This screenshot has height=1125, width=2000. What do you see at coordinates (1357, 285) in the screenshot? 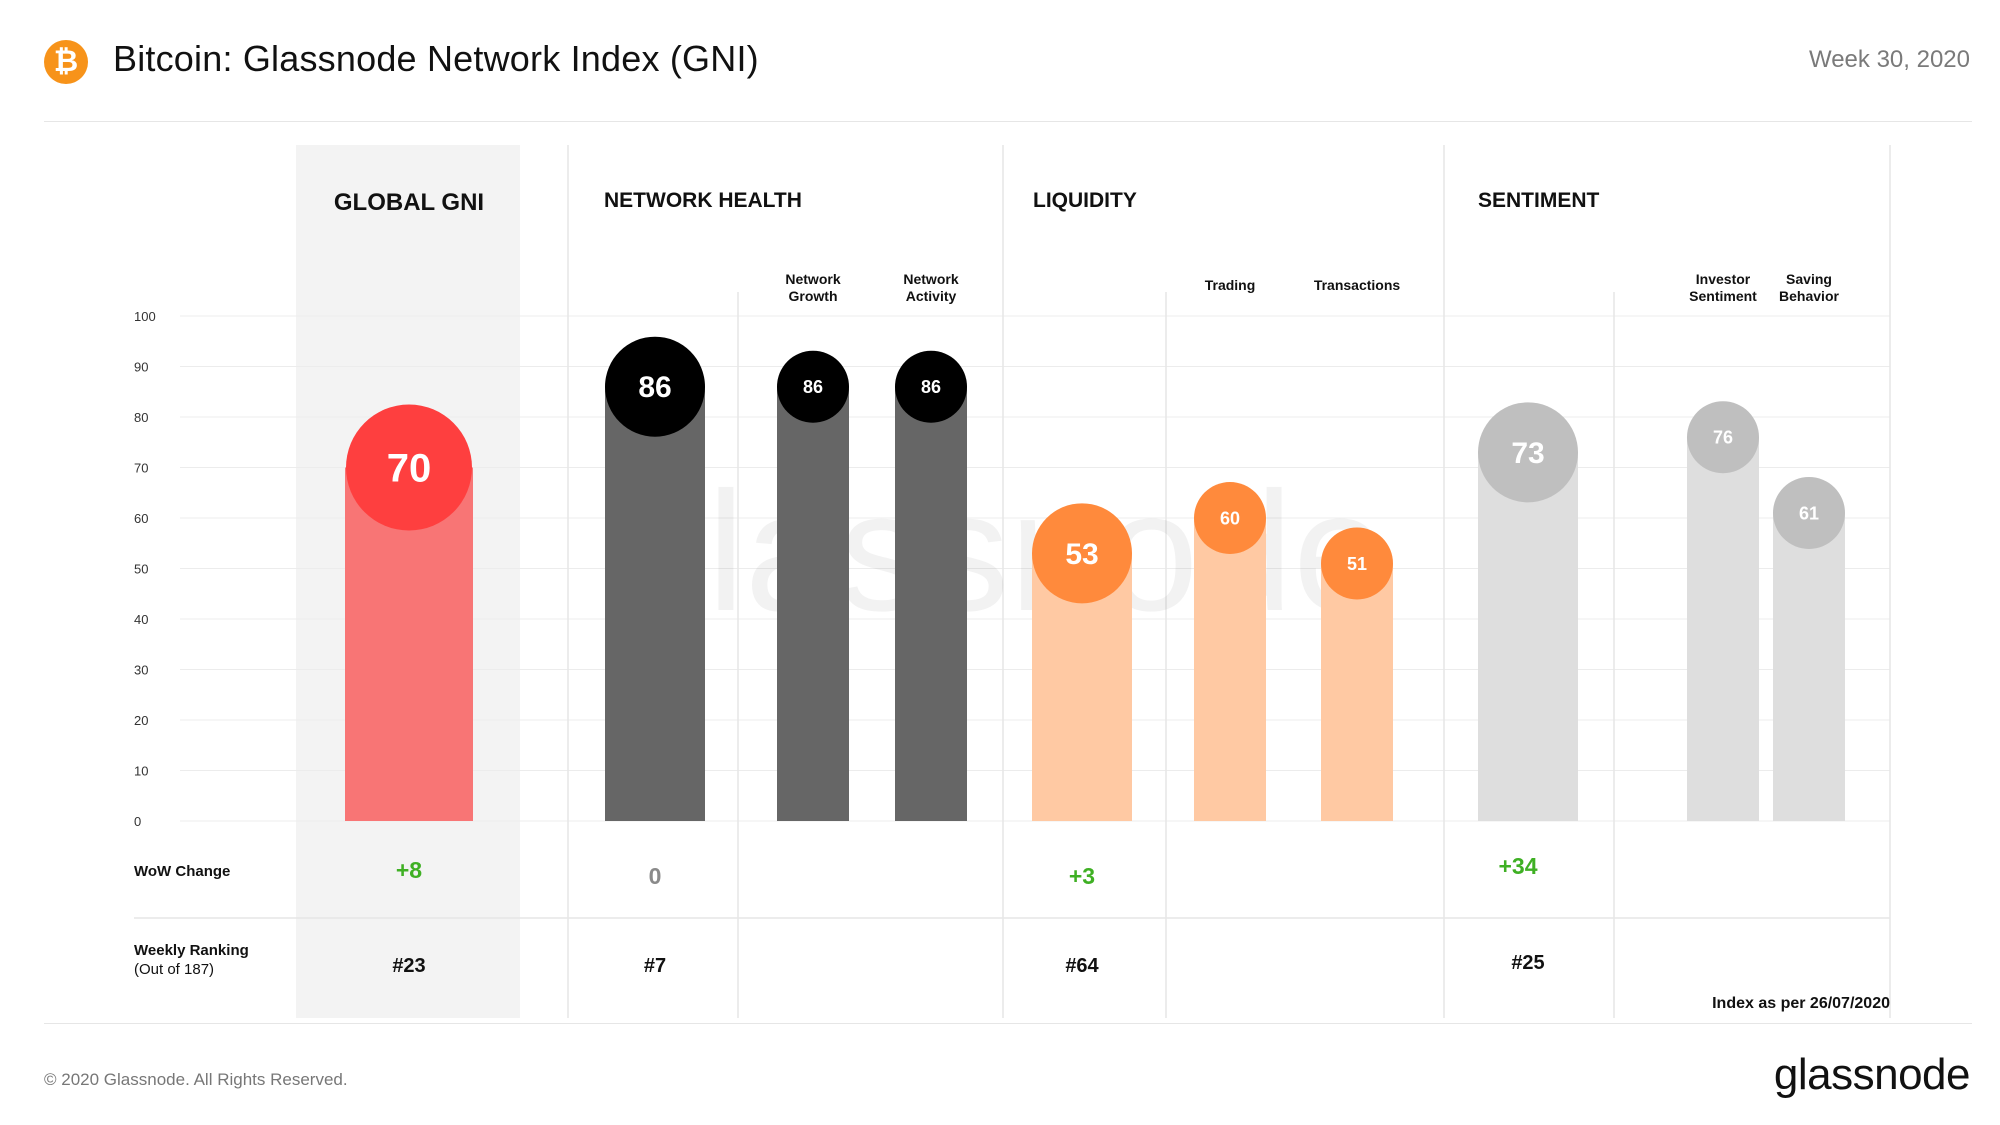
I see `sub-header-transactions-line-0: Transactions` at bounding box center [1357, 285].